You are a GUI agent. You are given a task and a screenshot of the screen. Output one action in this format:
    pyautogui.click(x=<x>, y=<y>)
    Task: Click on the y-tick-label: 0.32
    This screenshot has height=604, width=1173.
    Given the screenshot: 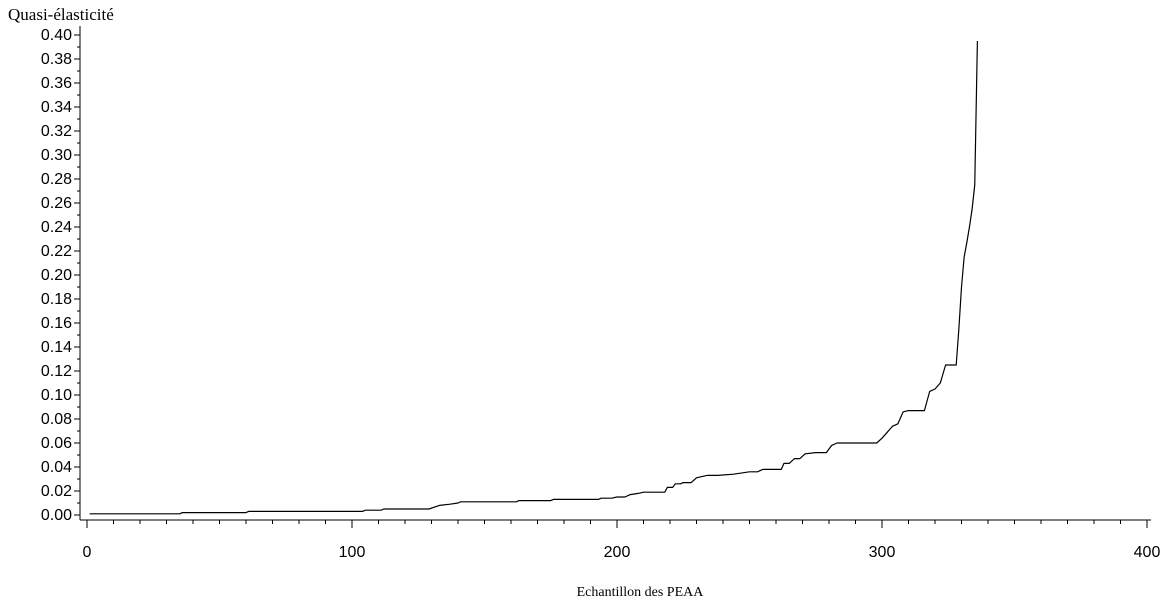 What is the action you would take?
    pyautogui.click(x=56, y=131)
    